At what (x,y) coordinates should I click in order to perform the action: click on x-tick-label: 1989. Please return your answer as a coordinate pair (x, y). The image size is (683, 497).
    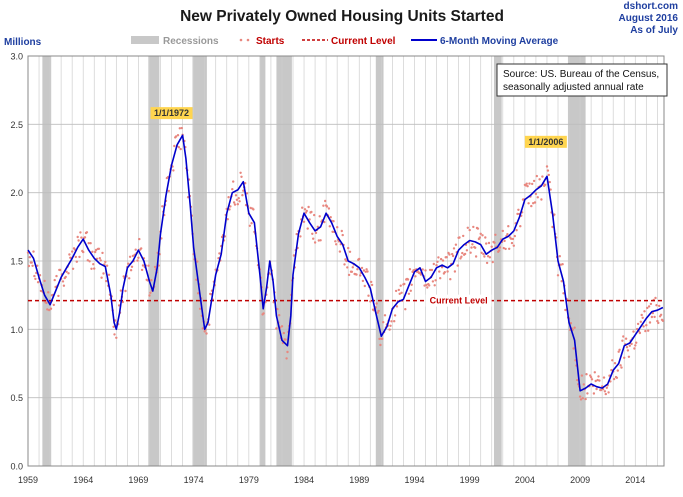
    Looking at the image, I should click on (359, 480).